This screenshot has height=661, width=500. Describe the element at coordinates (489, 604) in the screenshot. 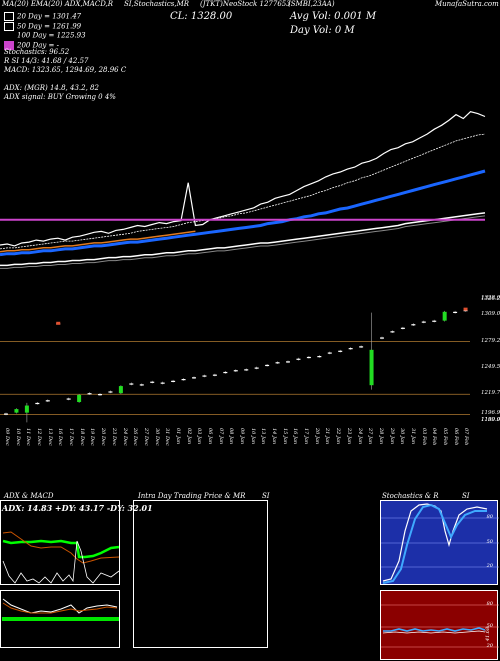

I see `rsi-tick-80: 80` at that location.